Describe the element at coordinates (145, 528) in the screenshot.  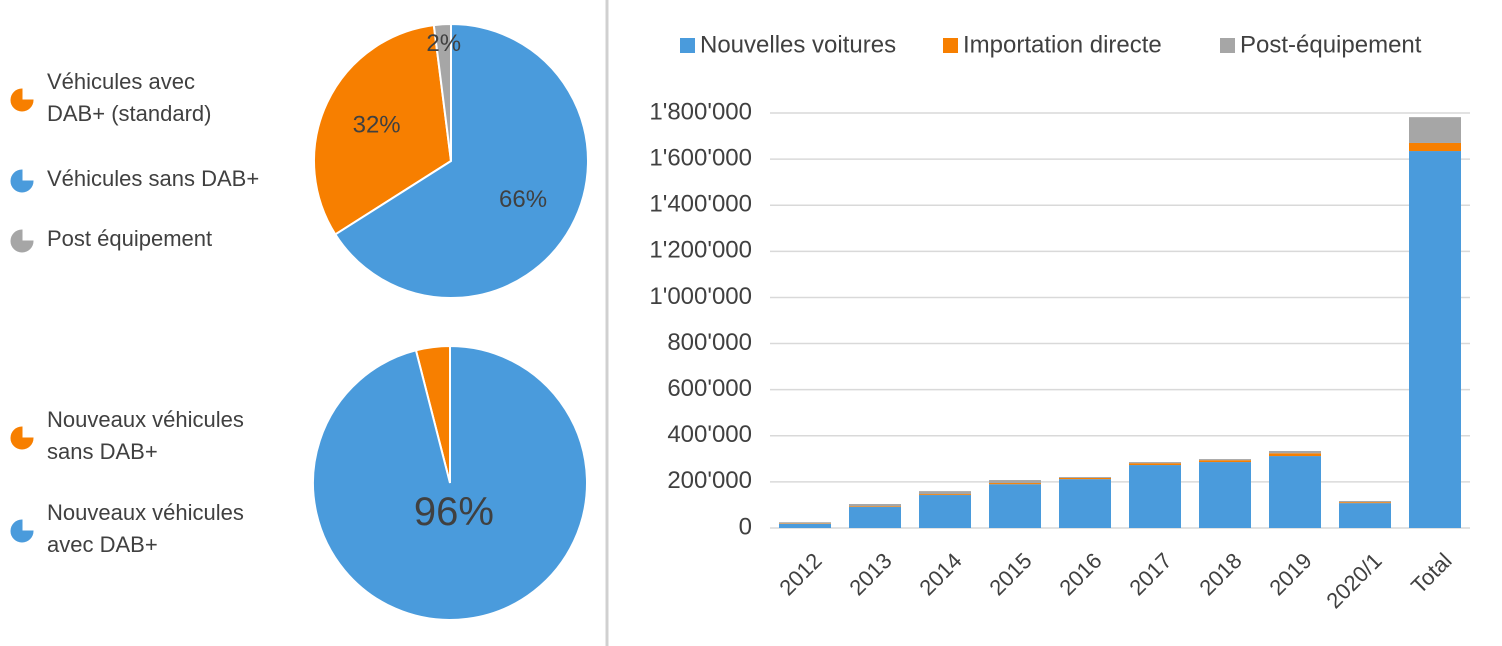
I see `legend-label: Nouveaux véhicules avec DAB+` at that location.